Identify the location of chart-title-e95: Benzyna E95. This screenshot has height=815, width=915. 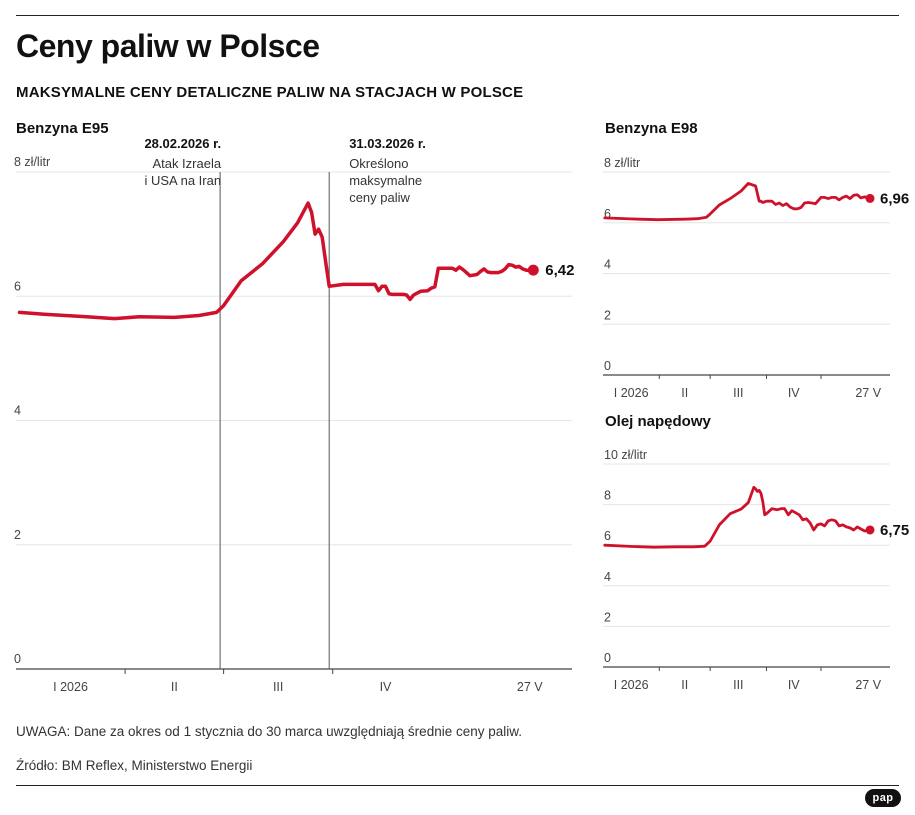
(62, 128).